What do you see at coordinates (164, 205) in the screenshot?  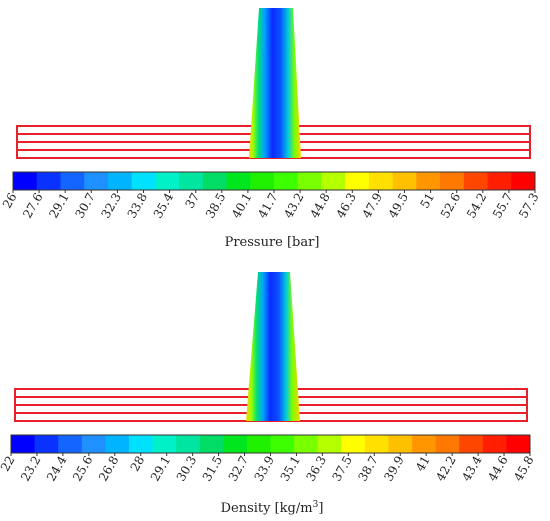 I see `colorbar-tick-label: 35.4` at bounding box center [164, 205].